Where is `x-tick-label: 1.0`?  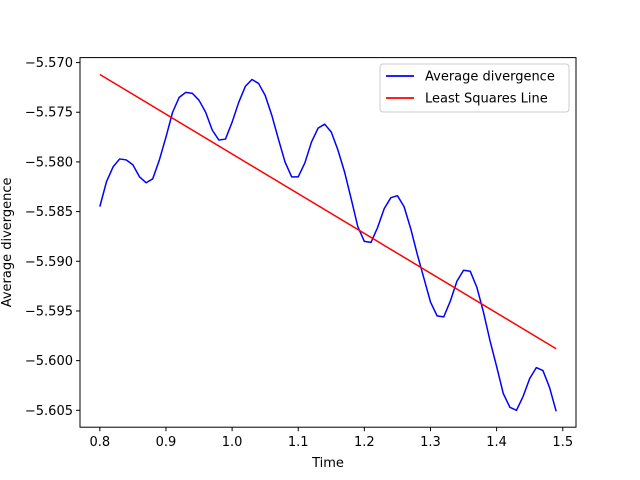 x-tick-label: 1.0 is located at coordinates (232, 442).